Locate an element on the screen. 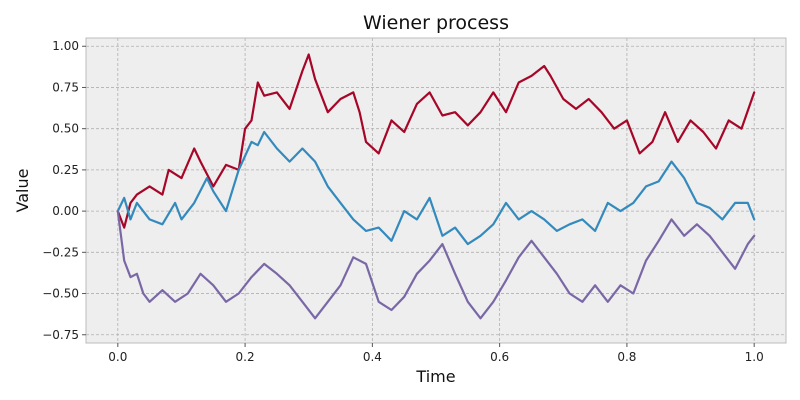 The image size is (800, 400). x-tick-label: 0.0 is located at coordinates (117, 357).